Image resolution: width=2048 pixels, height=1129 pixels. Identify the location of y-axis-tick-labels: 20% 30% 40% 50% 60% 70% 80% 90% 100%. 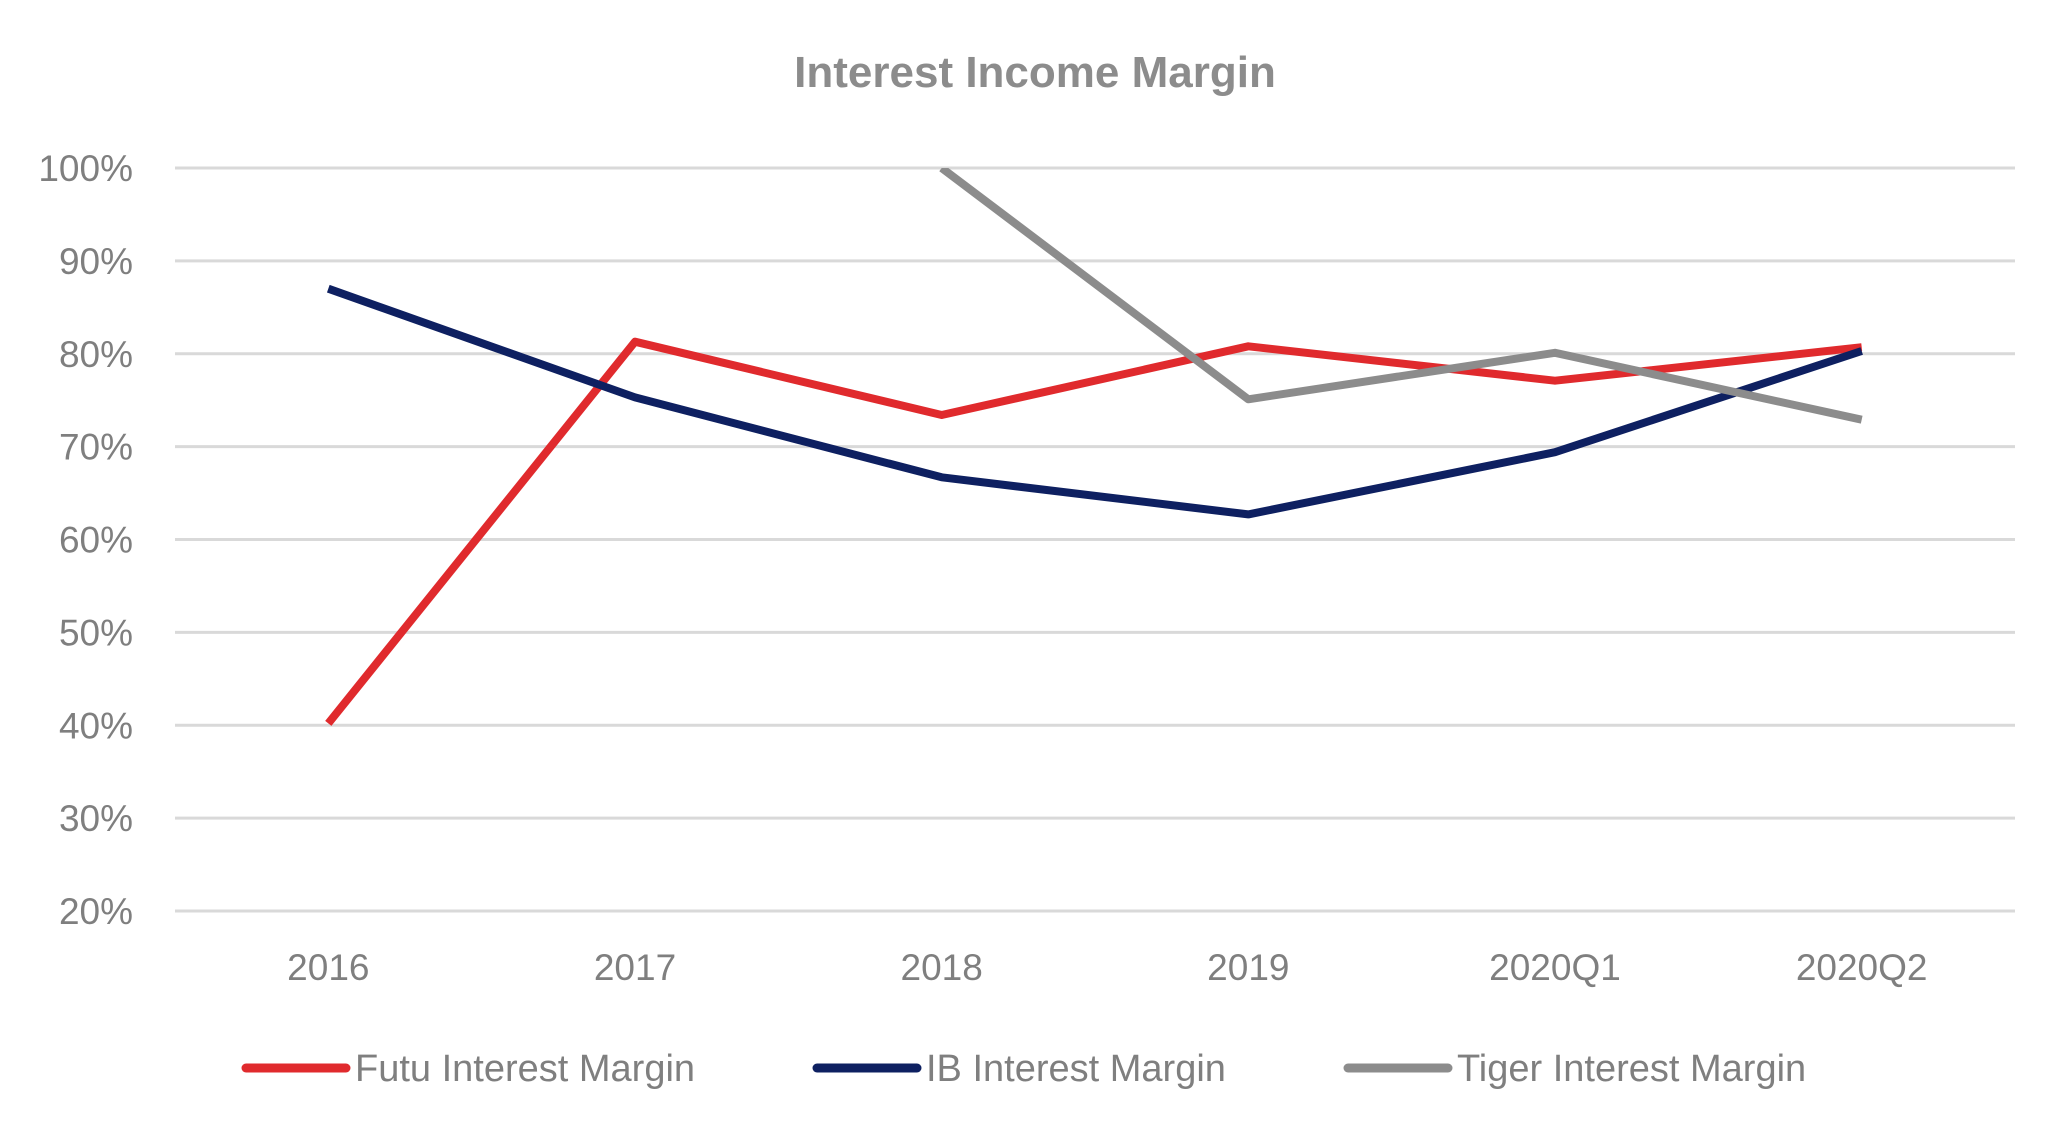
(85, 540).